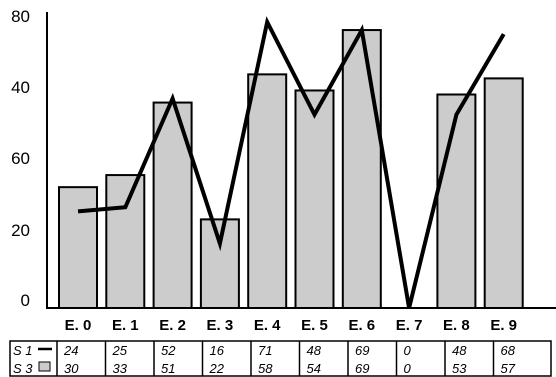 The height and width of the screenshot is (377, 556). I want to click on table-cell: 71, so click(265, 350).